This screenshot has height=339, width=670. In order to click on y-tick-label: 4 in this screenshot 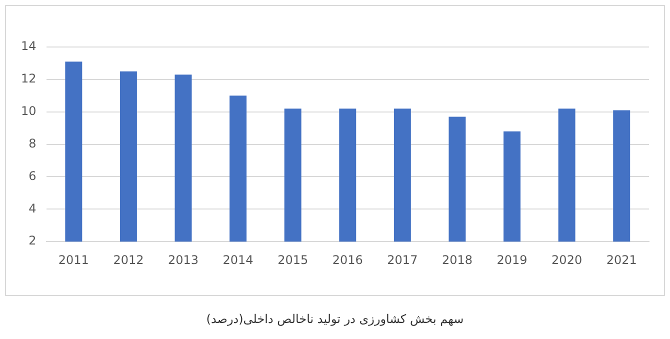, I will do `click(32, 208)`.